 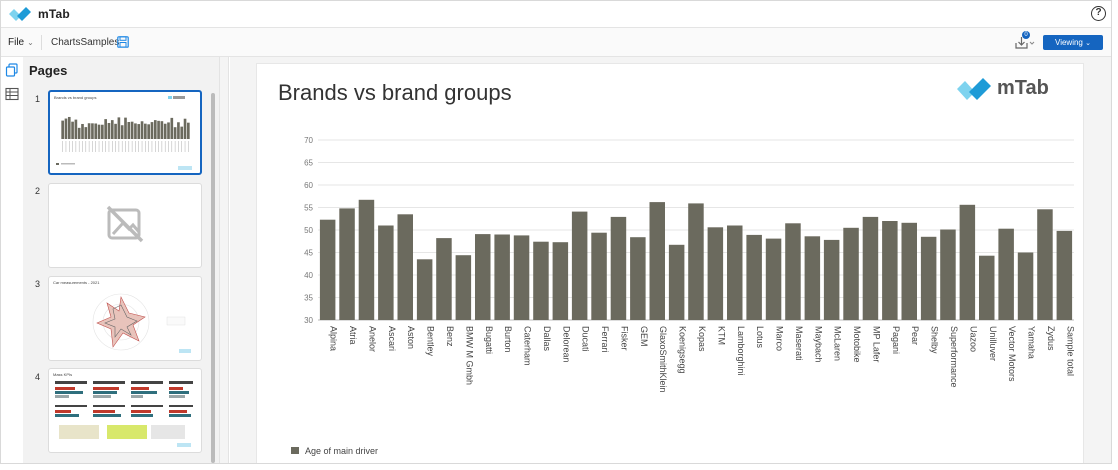 I want to click on x-tick-label: Unilluver, so click(x=993, y=343).